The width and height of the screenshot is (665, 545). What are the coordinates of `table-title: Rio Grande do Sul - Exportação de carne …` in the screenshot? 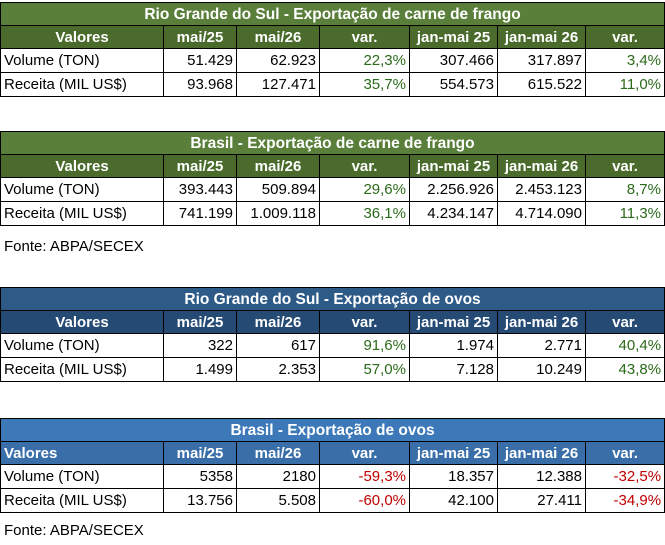 It's located at (332, 14).